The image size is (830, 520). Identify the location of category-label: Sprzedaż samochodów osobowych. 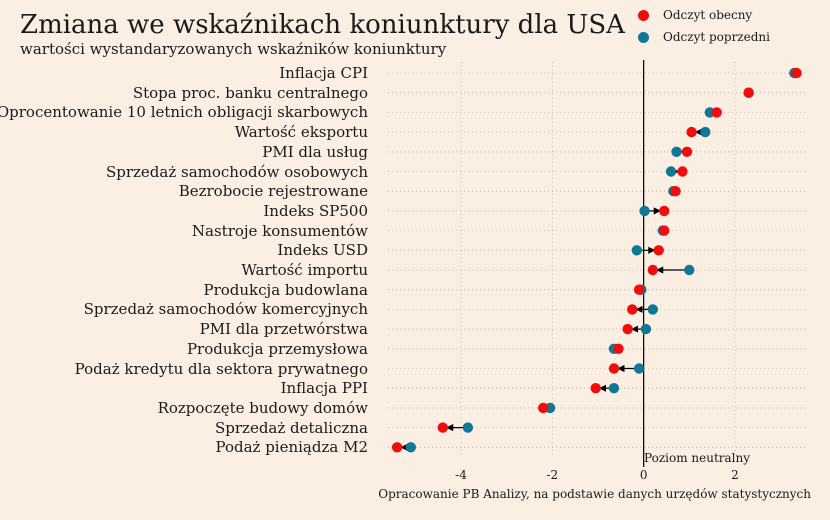
(236, 171).